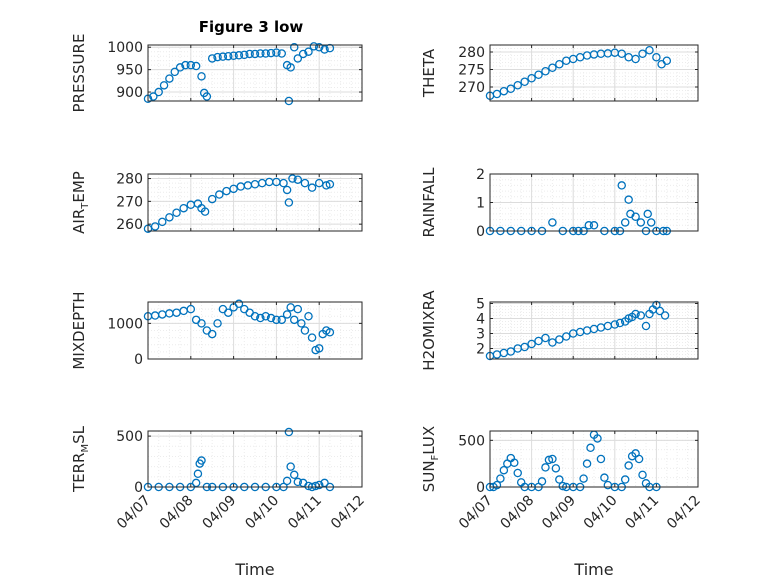  Describe the element at coordinates (480, 335) in the screenshot. I see `y-tick-label: 3` at that location.